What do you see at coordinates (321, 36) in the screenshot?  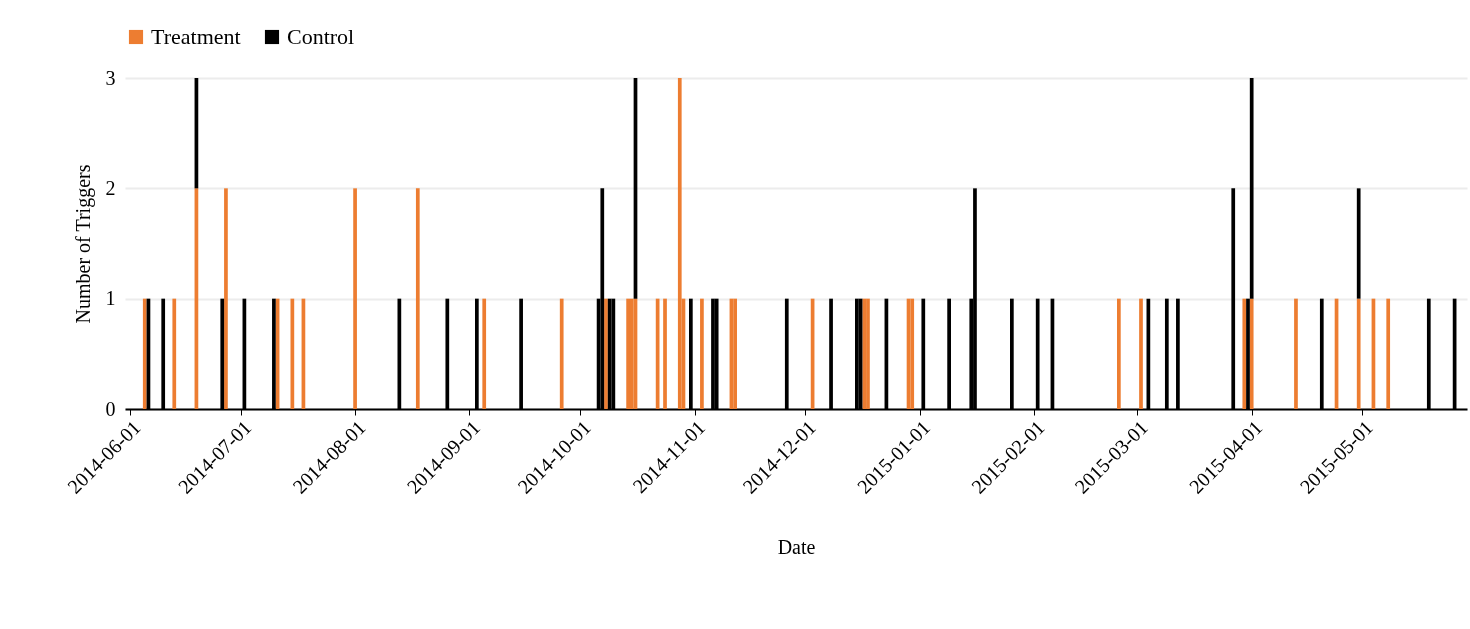 I see `legend-label: Control` at bounding box center [321, 36].